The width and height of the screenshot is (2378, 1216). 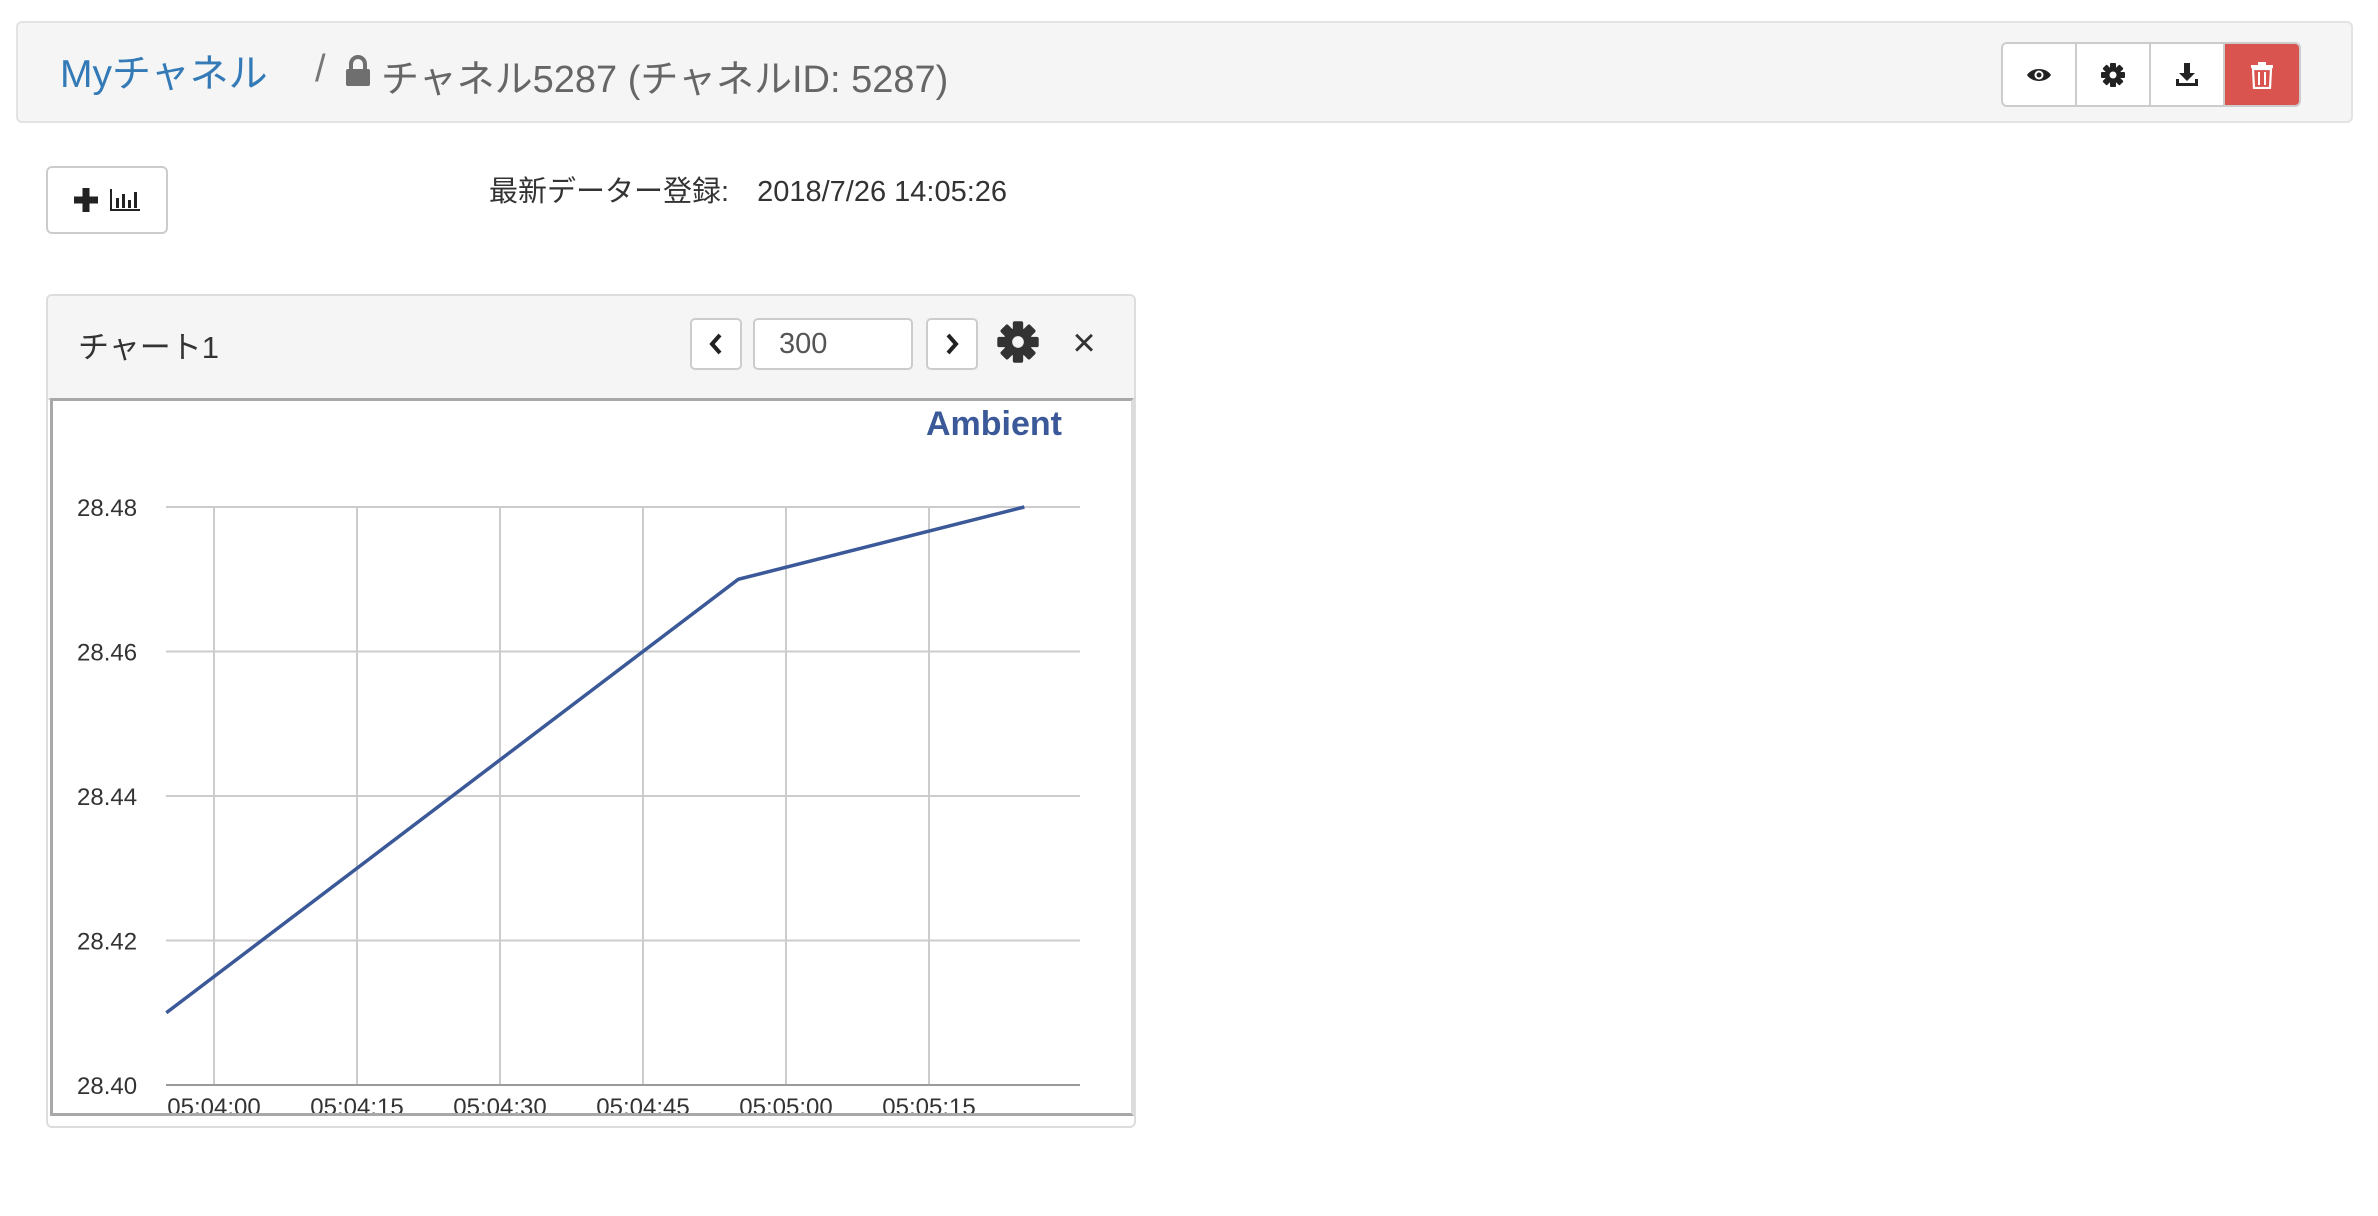 I want to click on lock-icon, so click(x=358, y=70).